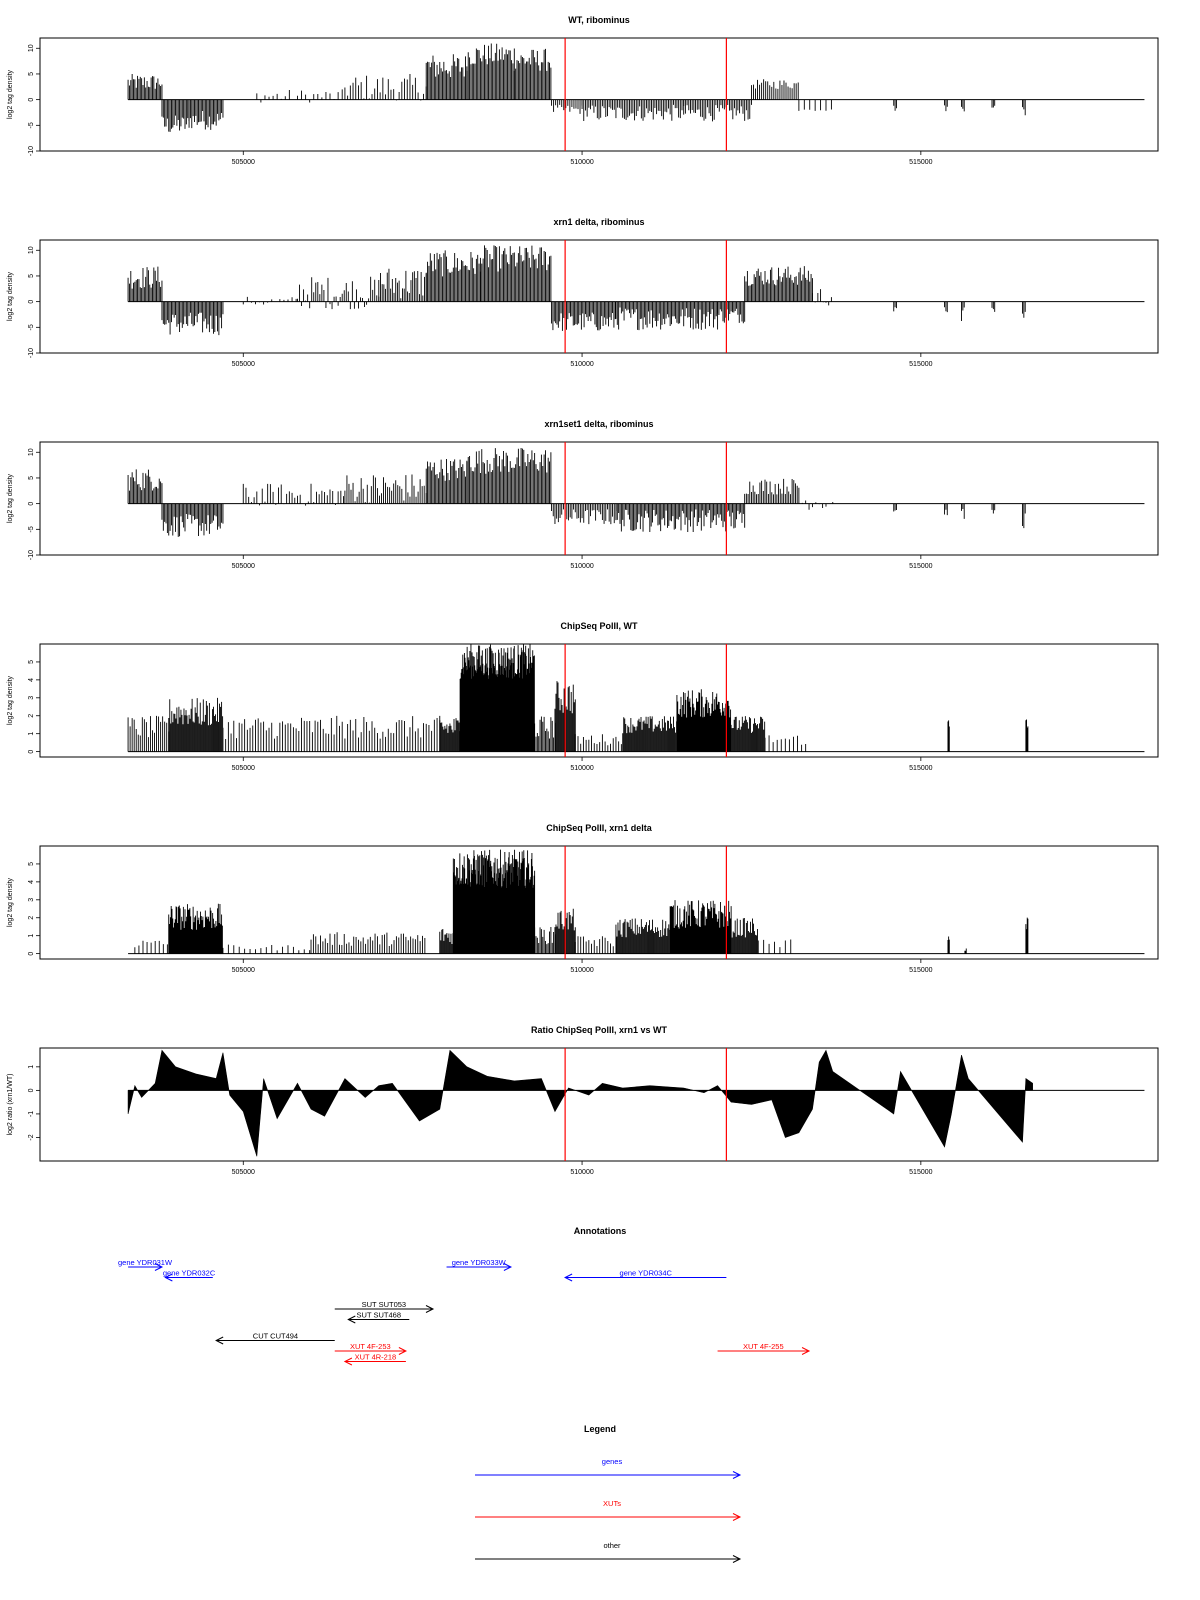 The width and height of the screenshot is (1200, 1600). What do you see at coordinates (34, 707) in the screenshot?
I see `y-axis: 0 1 2 3 4 5` at bounding box center [34, 707].